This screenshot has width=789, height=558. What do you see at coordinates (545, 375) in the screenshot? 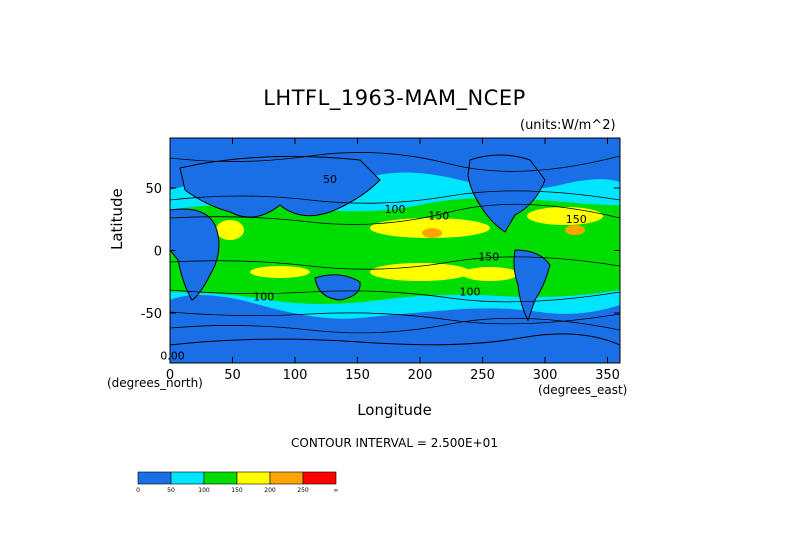
I see `x-tick-label: 300` at bounding box center [545, 375].